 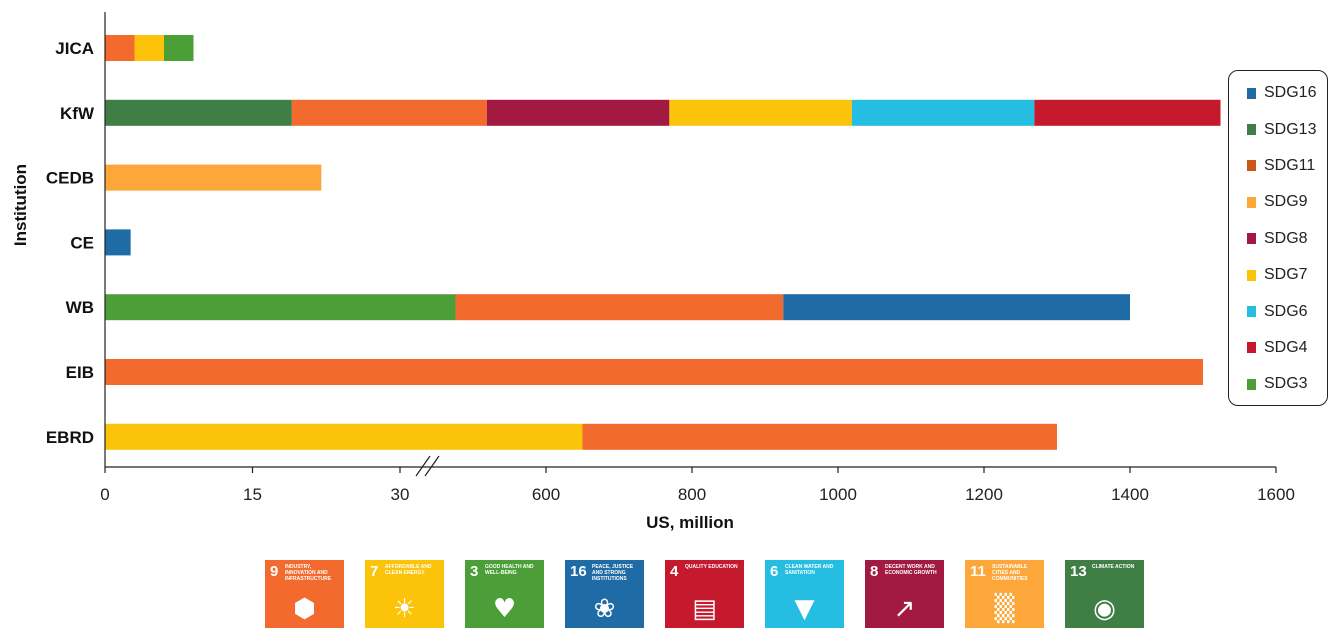 What do you see at coordinates (984, 494) in the screenshot?
I see `x-tick-label: 1200` at bounding box center [984, 494].